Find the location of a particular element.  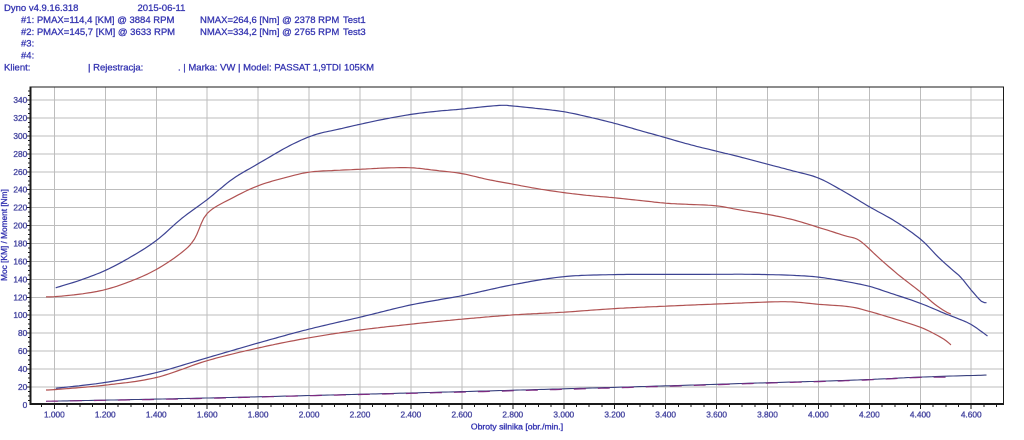

svg-text: 320 is located at coordinates (20, 118).